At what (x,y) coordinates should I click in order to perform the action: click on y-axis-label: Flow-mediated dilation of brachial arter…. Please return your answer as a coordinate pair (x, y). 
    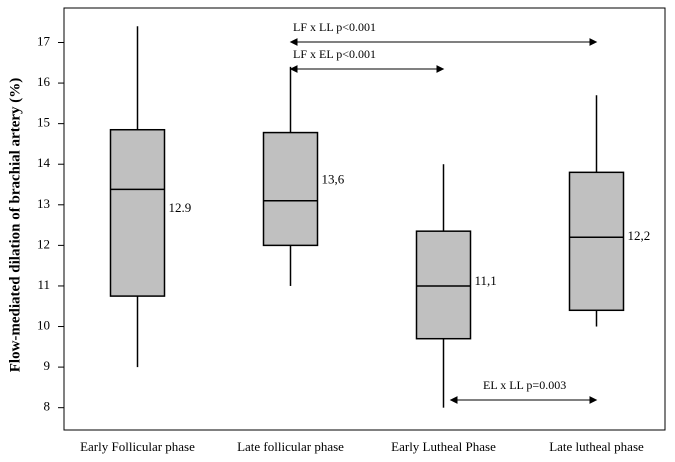
    Looking at the image, I should click on (15, 225).